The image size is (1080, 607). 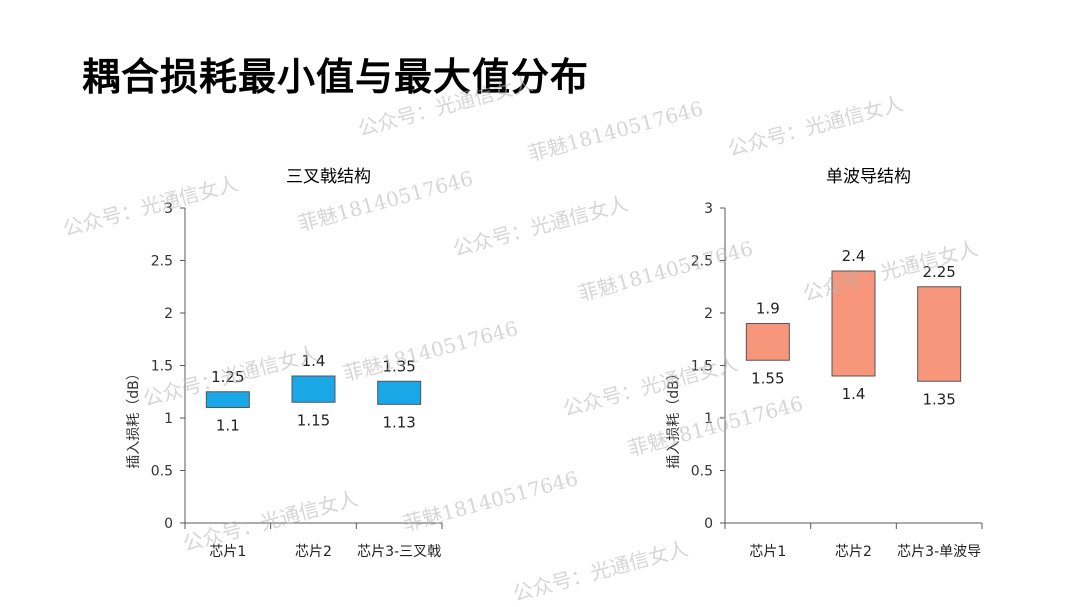 I want to click on min-data-label: 1.35, so click(x=938, y=399).